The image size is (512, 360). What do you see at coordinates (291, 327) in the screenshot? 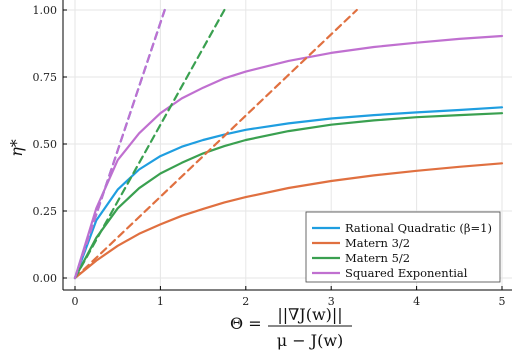
I see `x-axis-label: Θ = ||∇J(w)|| μ − J(w)` at bounding box center [291, 327].